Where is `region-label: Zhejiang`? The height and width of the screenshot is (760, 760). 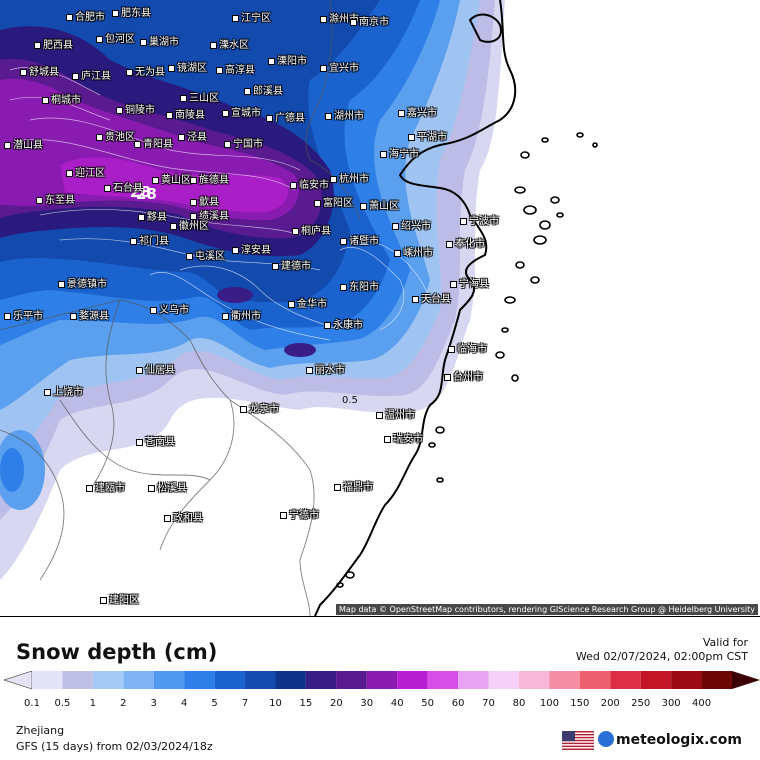 region-label: Zhejiang is located at coordinates (40, 730).